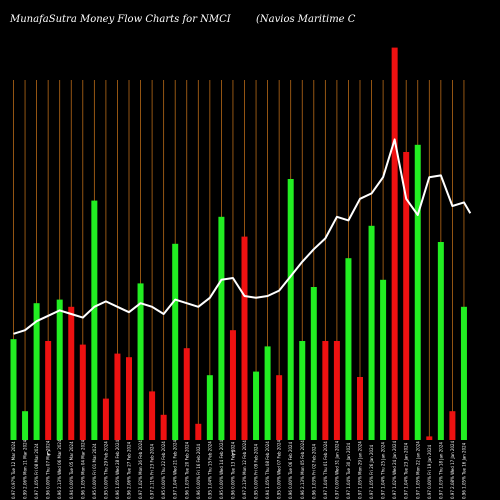 The height and width of the screenshot is (500, 500). Describe the element at coordinates (279, 469) in the screenshot. I see `x-tick-label: 0.95 0.00% Wed 07 Feb 2024` at that location.